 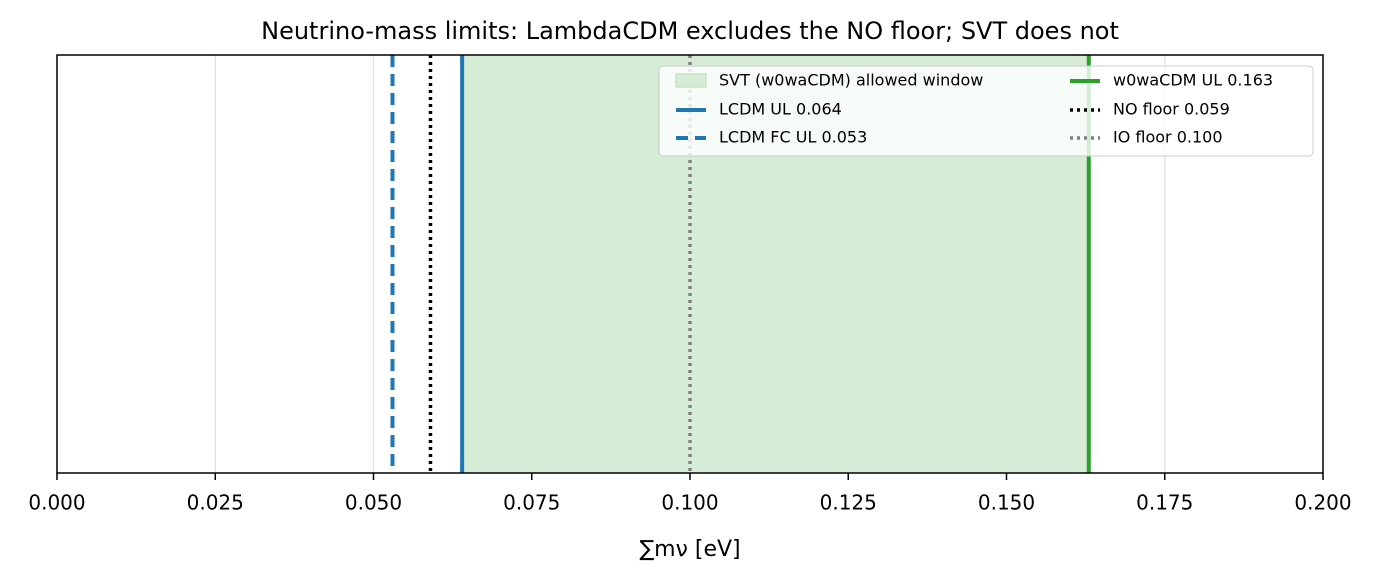 I want to click on x-tick-label: 0.125, so click(x=848, y=503).